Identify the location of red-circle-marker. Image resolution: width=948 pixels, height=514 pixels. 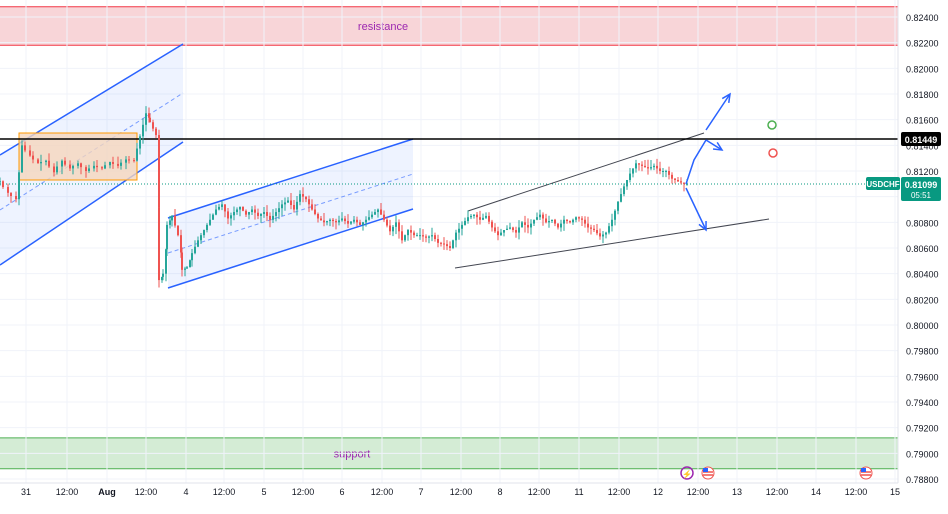
(773, 153).